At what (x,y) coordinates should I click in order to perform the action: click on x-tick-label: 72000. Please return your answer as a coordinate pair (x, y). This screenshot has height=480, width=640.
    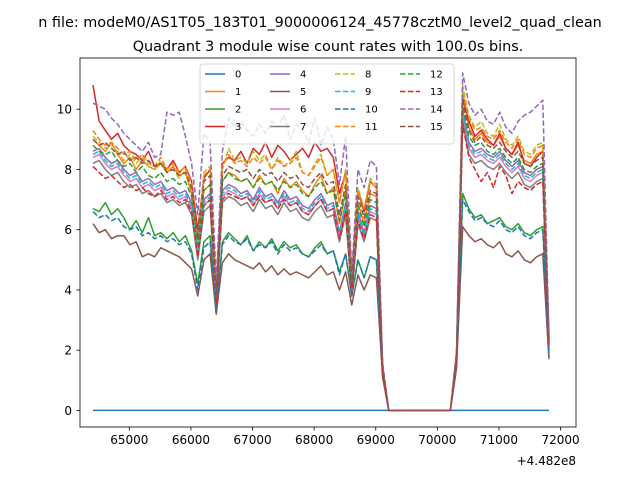
    Looking at the image, I should click on (561, 440).